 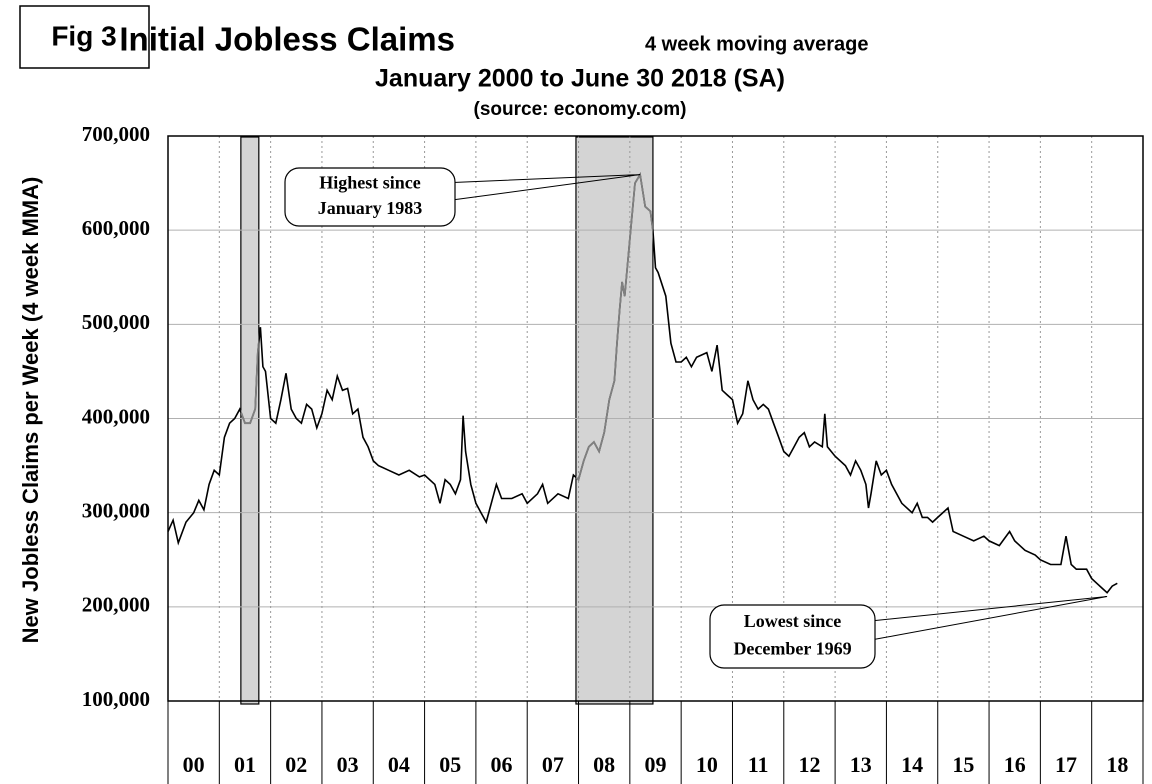 I want to click on x-tick-label: 12, so click(x=809, y=764).